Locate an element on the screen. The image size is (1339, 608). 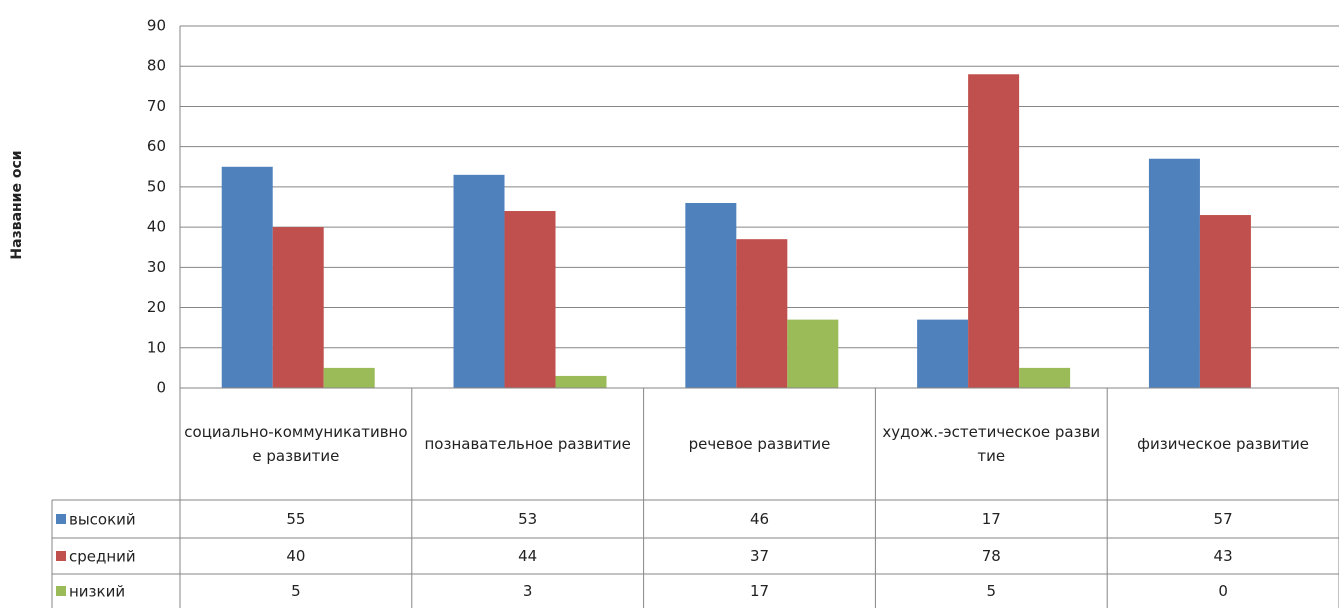
table-value: 55 is located at coordinates (296, 519).